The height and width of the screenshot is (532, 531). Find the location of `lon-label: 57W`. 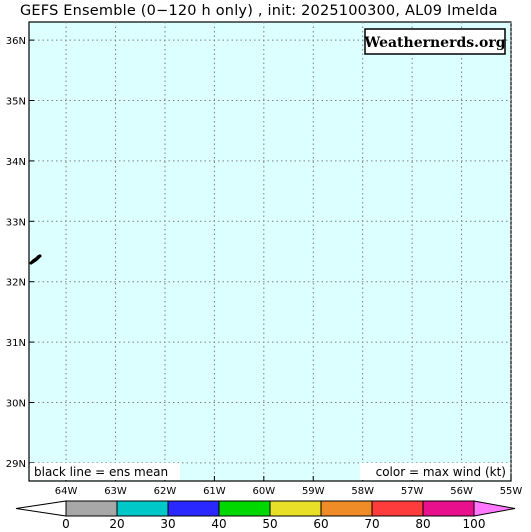

lon-label: 57W is located at coordinates (412, 491).